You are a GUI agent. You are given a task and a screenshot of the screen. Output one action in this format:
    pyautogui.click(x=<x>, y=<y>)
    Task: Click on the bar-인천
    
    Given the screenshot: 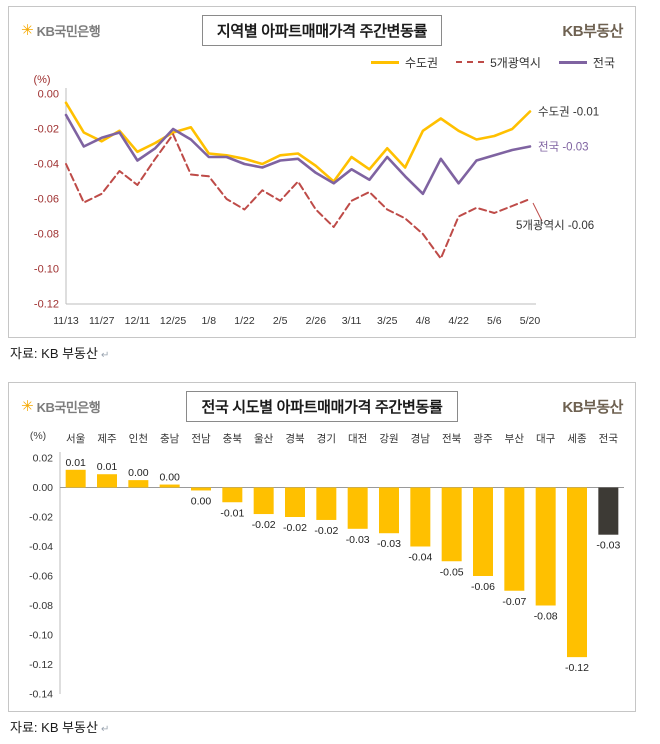 What is the action you would take?
    pyautogui.click(x=138, y=484)
    